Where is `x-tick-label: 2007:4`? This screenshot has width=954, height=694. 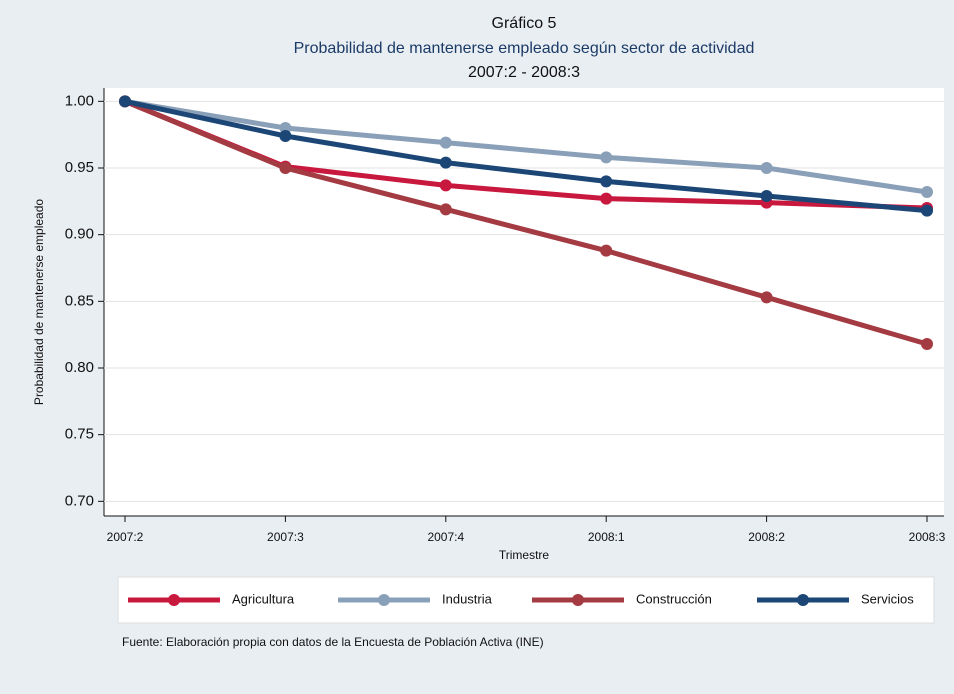 x-tick-label: 2007:4 is located at coordinates (445, 537).